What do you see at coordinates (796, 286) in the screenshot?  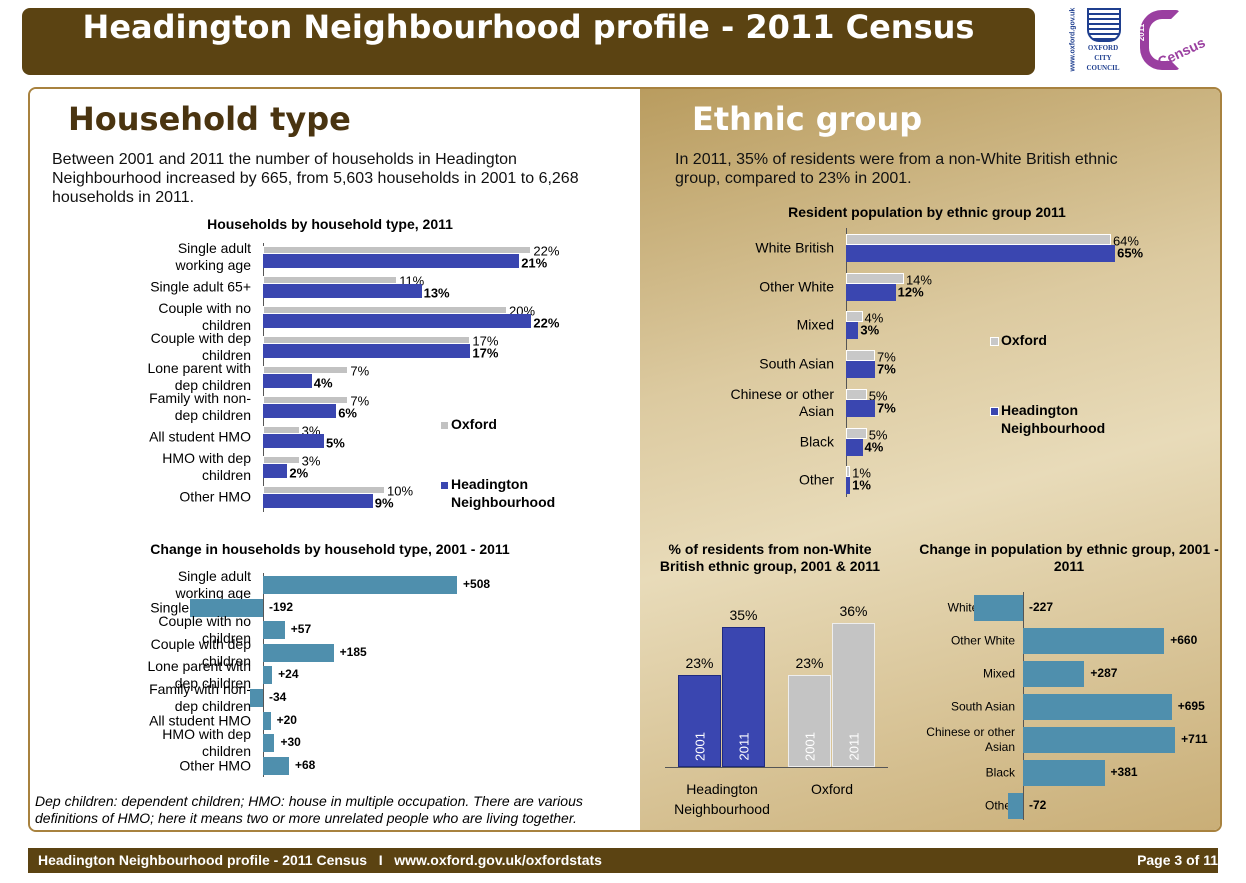 I see `y-tick-label: Other White` at bounding box center [796, 286].